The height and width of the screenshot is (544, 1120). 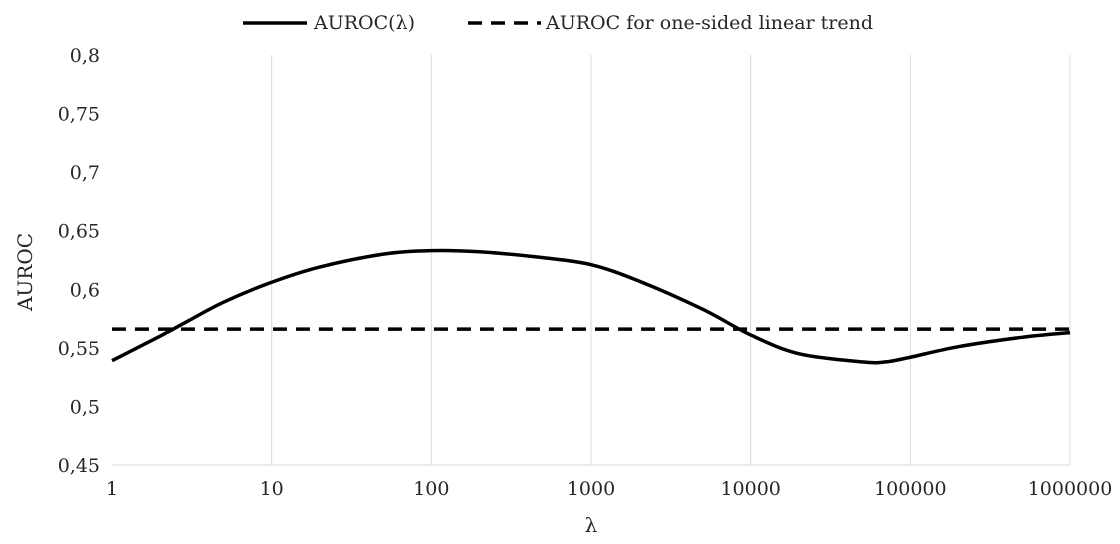 I want to click on x-tick-label: 10000, so click(x=750, y=489).